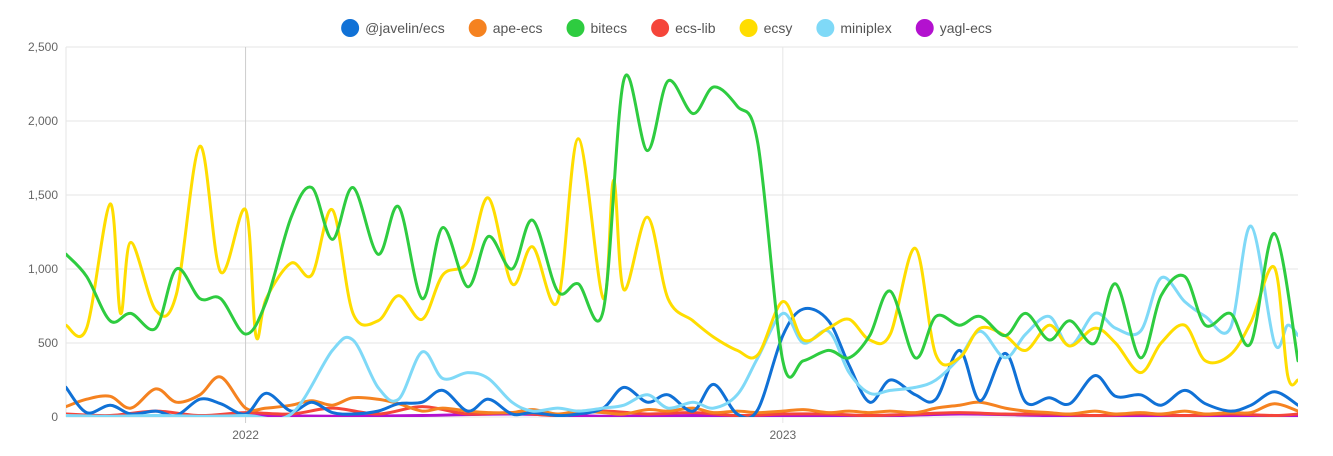  I want to click on y-tick-label: 1,500, so click(43, 195).